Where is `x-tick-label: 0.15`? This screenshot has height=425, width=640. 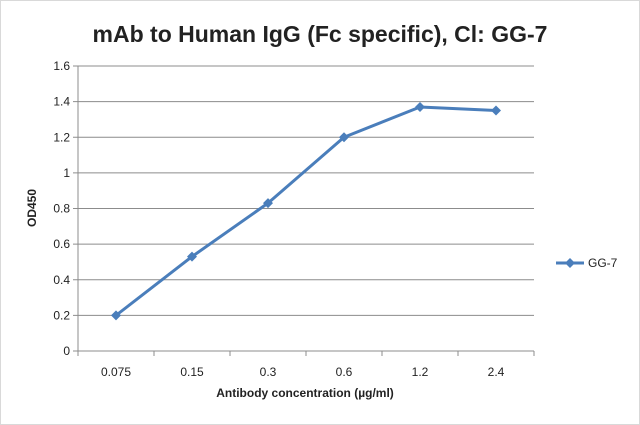 x-tick-label: 0.15 is located at coordinates (192, 372).